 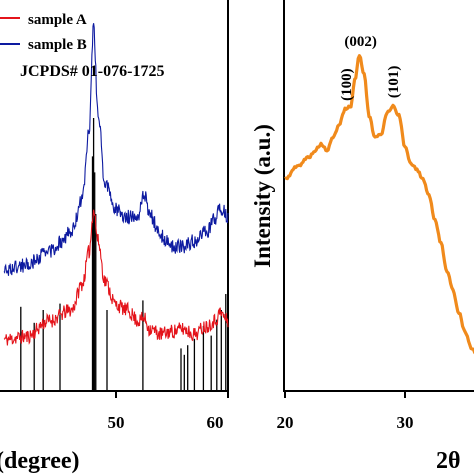 I want to click on legend-reference-label: JCPDS# 01-076-1725, so click(x=92, y=71).